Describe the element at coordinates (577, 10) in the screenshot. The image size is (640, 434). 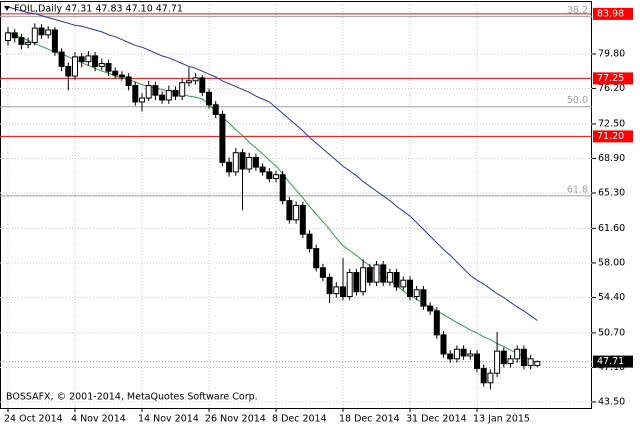
I see `fib-level-label: 38.2` at that location.